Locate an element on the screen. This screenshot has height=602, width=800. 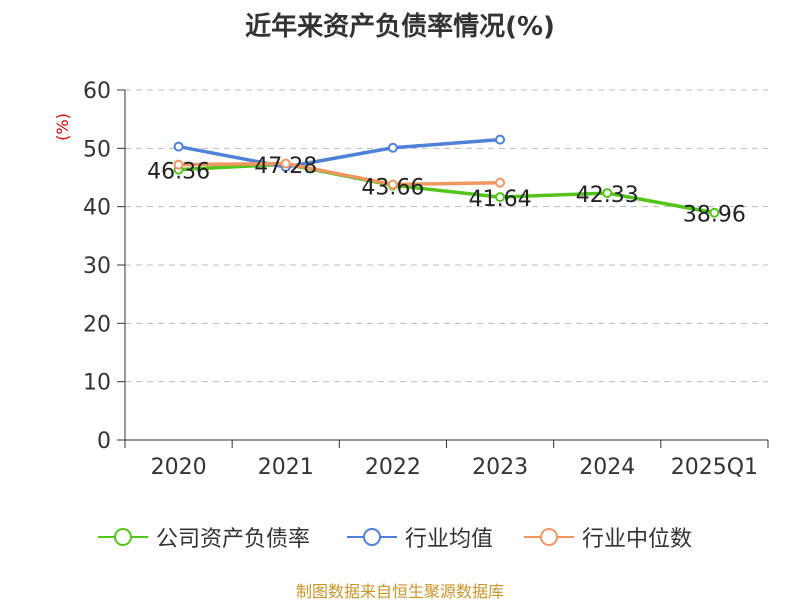
legend-item-industry-mean: 行业均值 is located at coordinates (420, 537).